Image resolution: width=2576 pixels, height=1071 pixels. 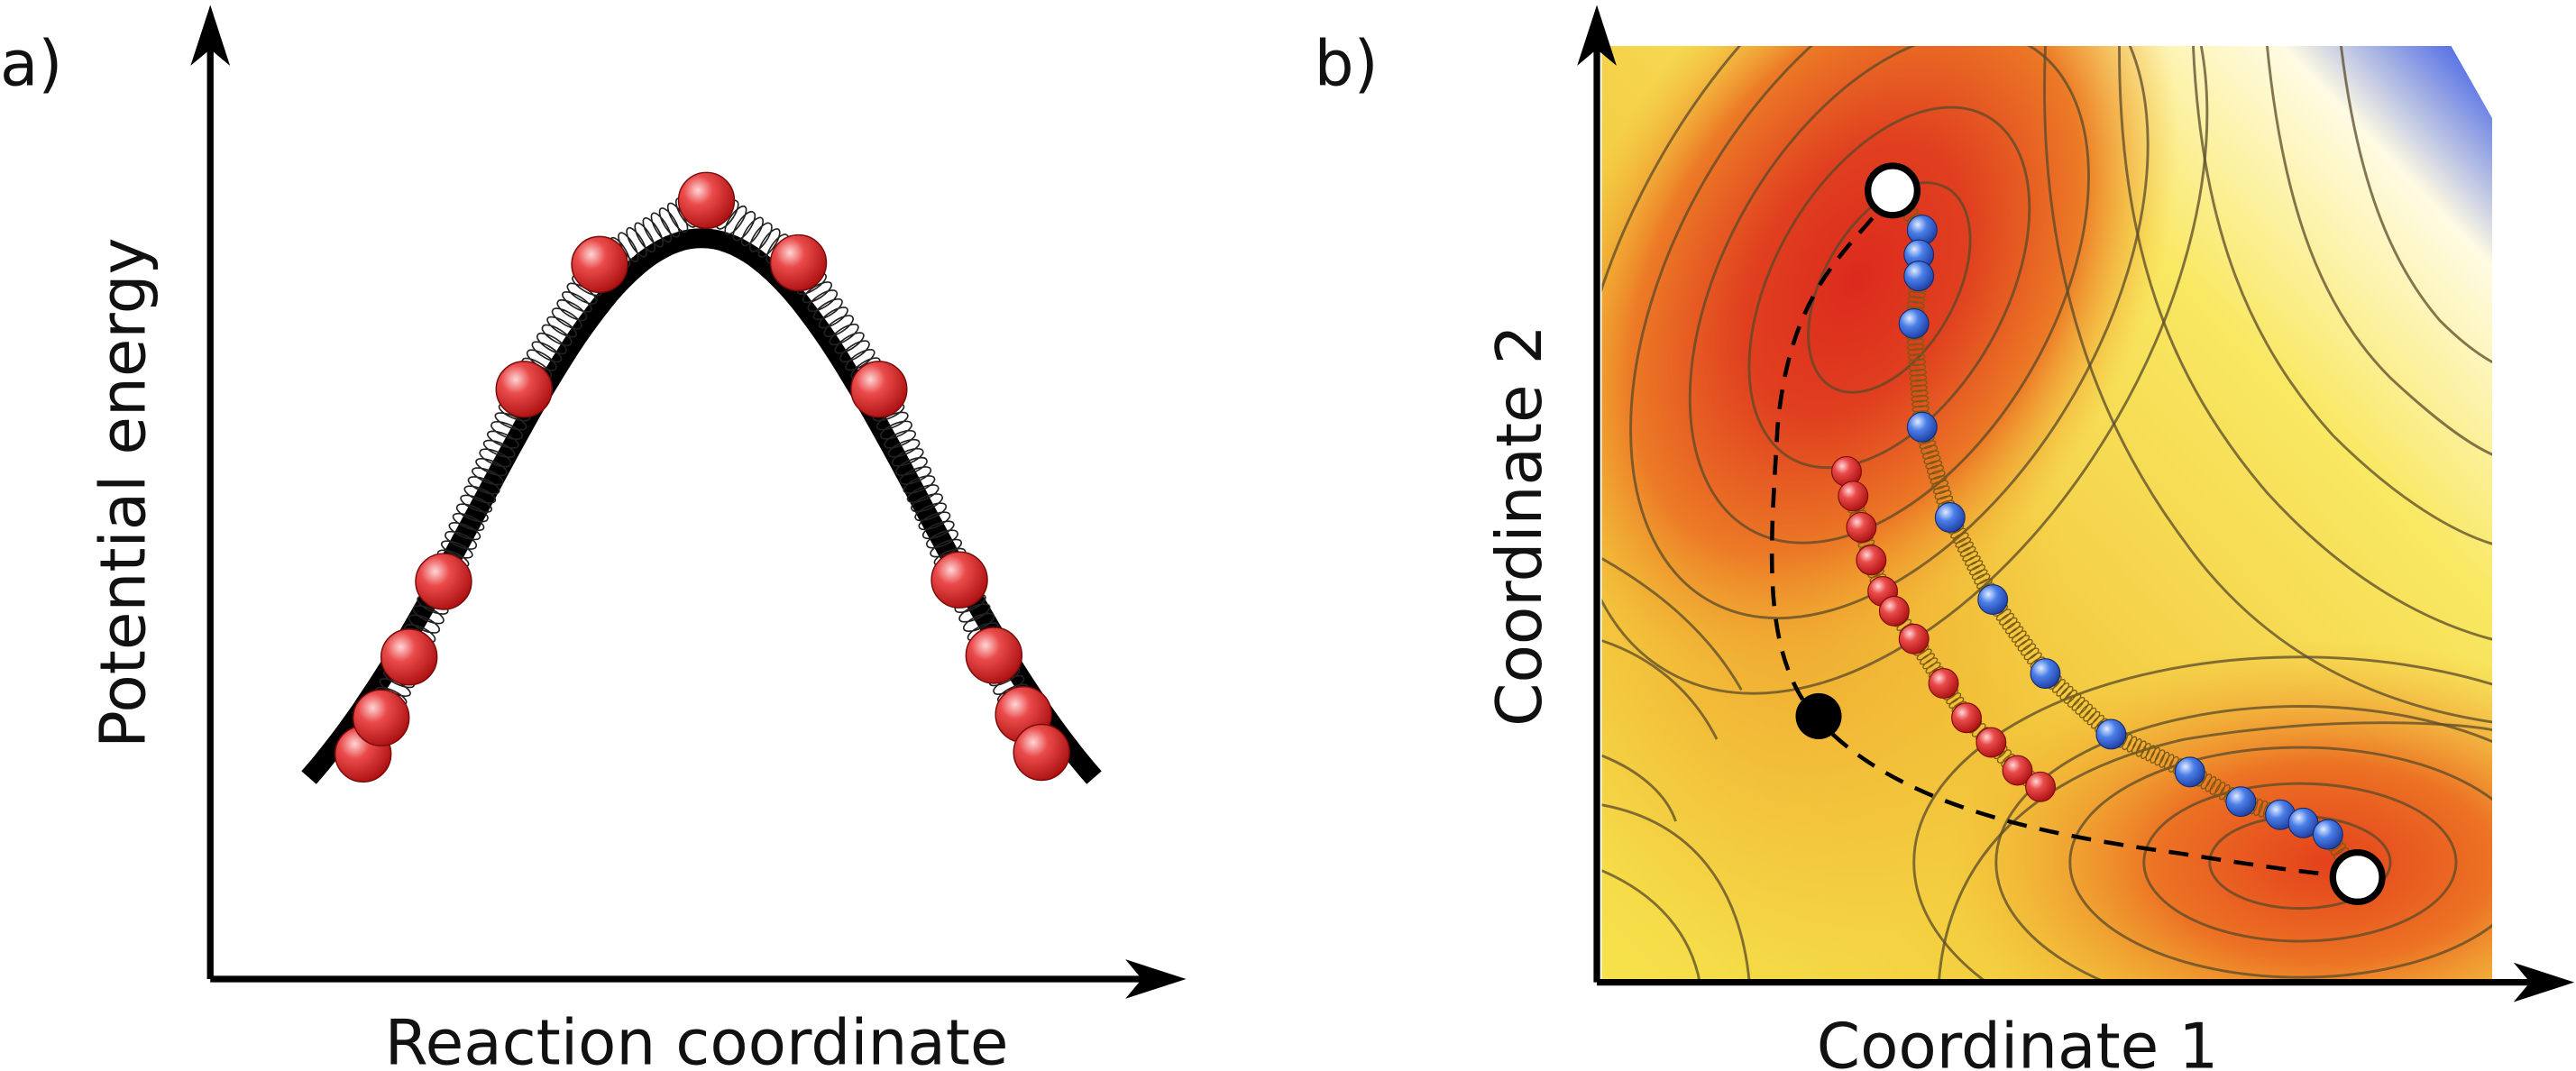 What do you see at coordinates (123, 492) in the screenshot?
I see `y-axis-label: Potential energy` at bounding box center [123, 492].